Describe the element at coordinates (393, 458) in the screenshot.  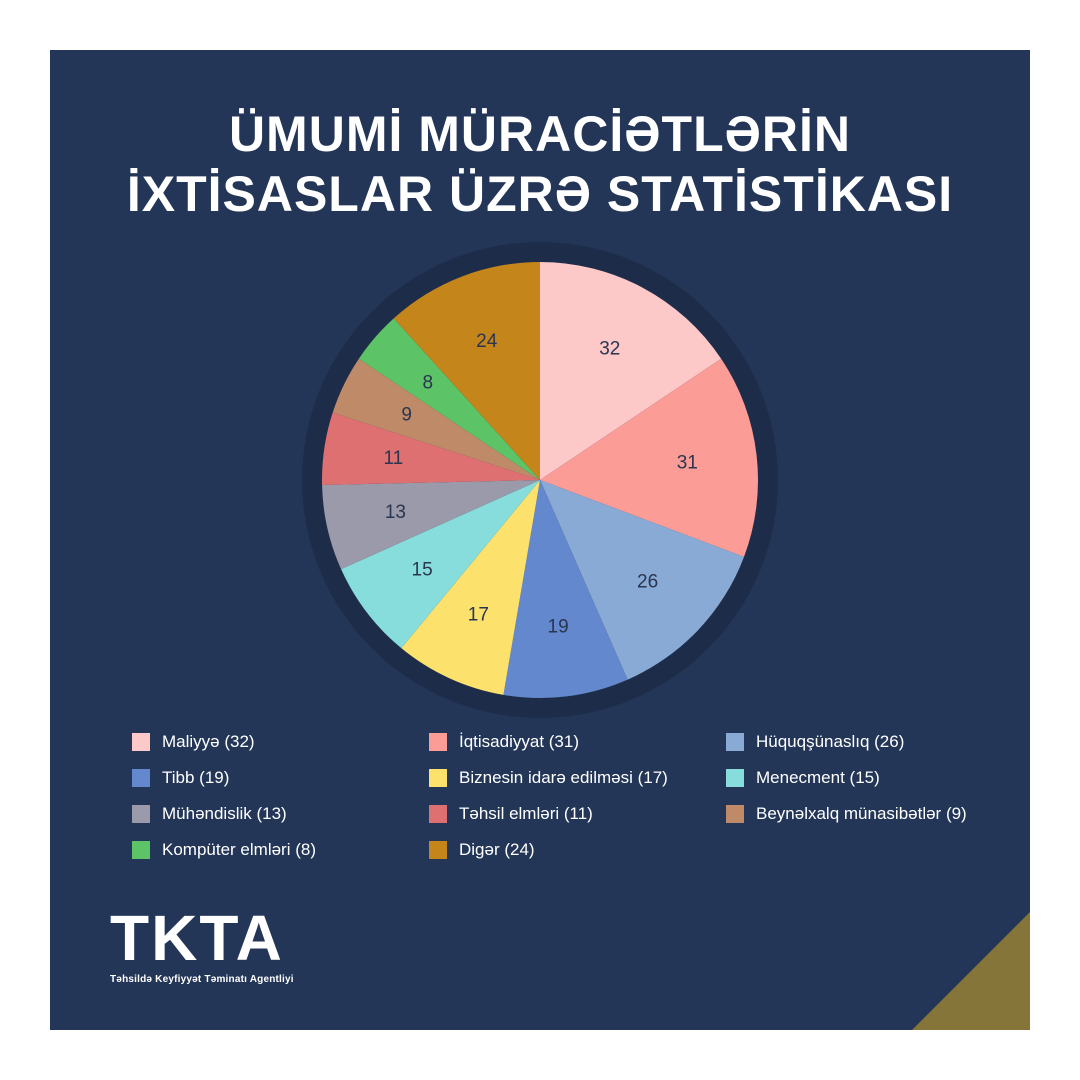
I see `slice-value-label: 11` at that location.